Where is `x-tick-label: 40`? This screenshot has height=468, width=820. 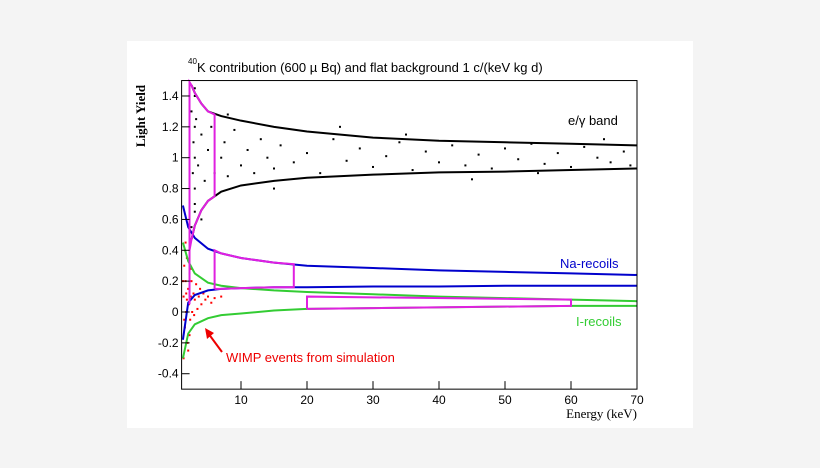 x-tick-label: 40 is located at coordinates (439, 400).